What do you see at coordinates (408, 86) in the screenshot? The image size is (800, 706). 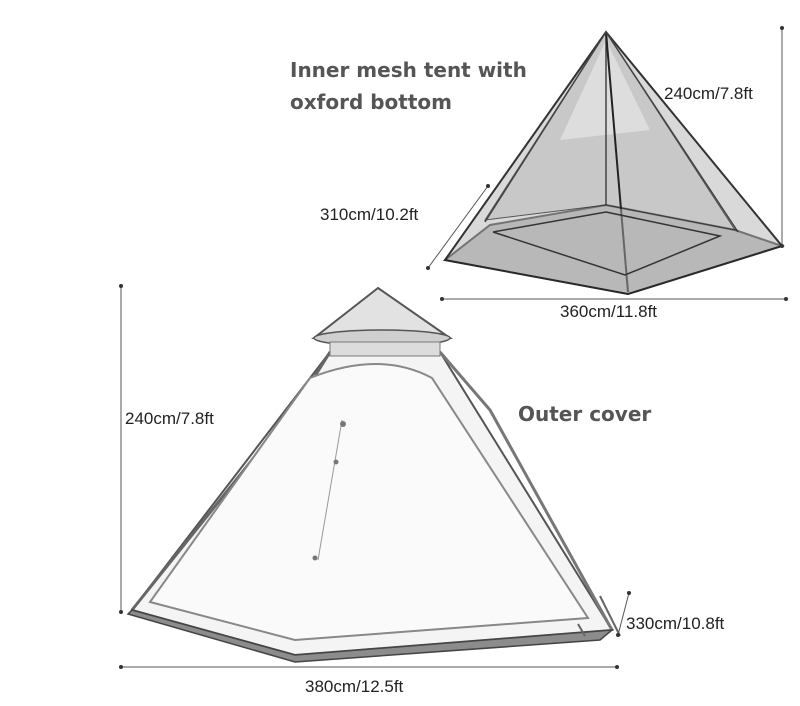 I see `inner-tent-title: Inner mesh tent with oxford bottom` at bounding box center [408, 86].